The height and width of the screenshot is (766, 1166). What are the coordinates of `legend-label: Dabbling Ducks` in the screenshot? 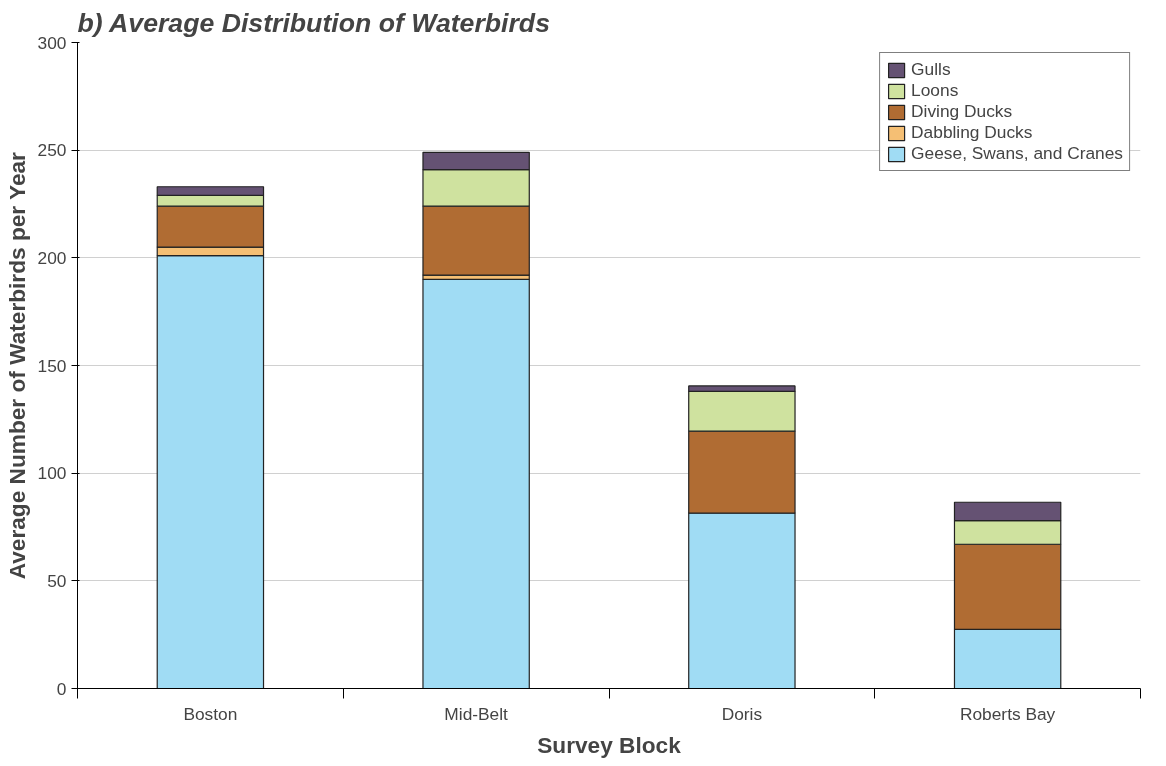 It's located at (972, 132).